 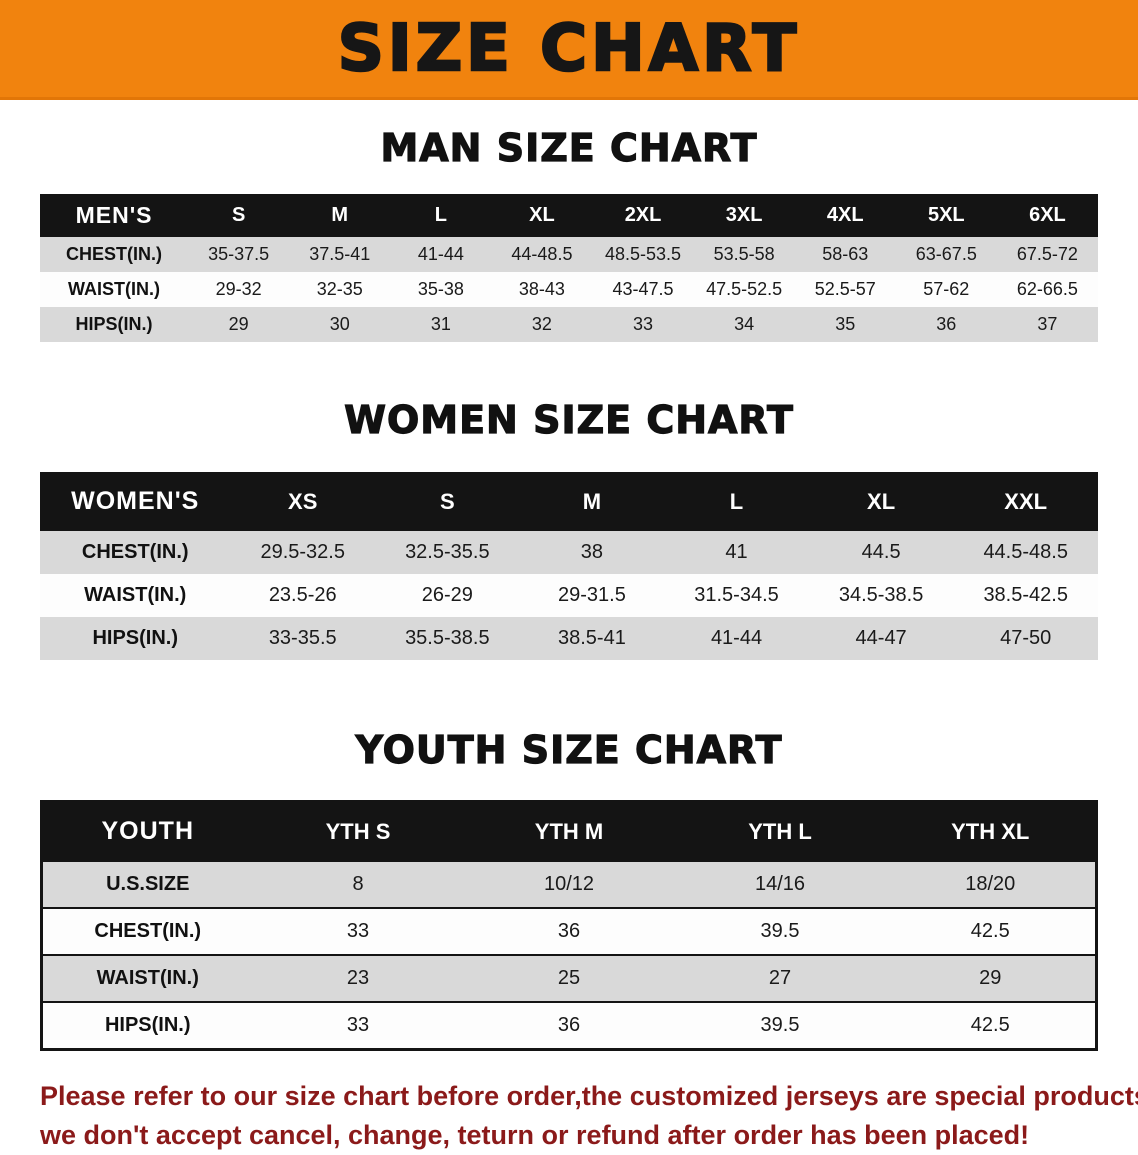 What do you see at coordinates (358, 884) in the screenshot?
I see `size-value: 8` at bounding box center [358, 884].